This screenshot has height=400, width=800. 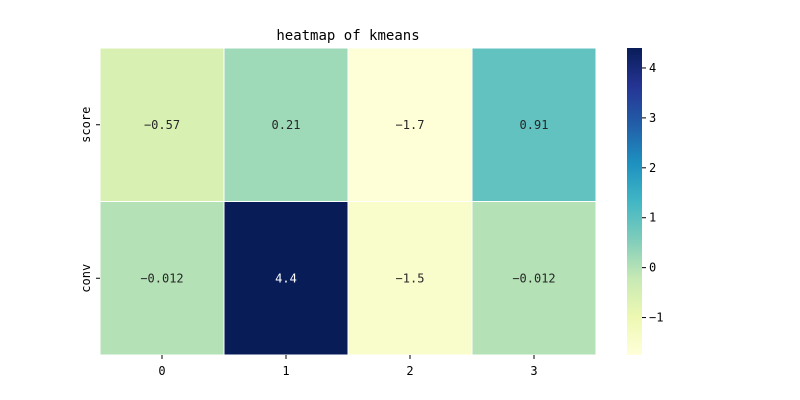 What do you see at coordinates (652, 218) in the screenshot?
I see `colorbar-tick-label: 1` at bounding box center [652, 218].